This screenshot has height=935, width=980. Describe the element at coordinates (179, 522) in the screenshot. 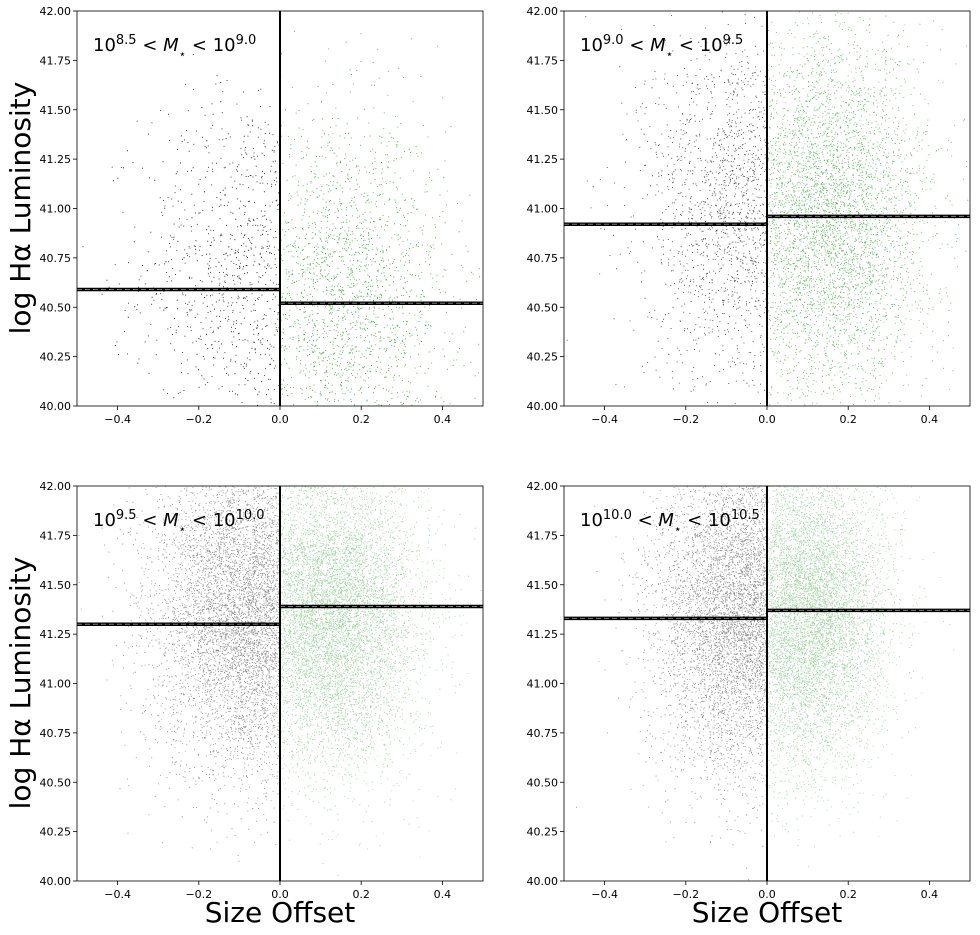

I see `mass-bin-label: 109.5 < M⋆ < 1010.0` at that location.